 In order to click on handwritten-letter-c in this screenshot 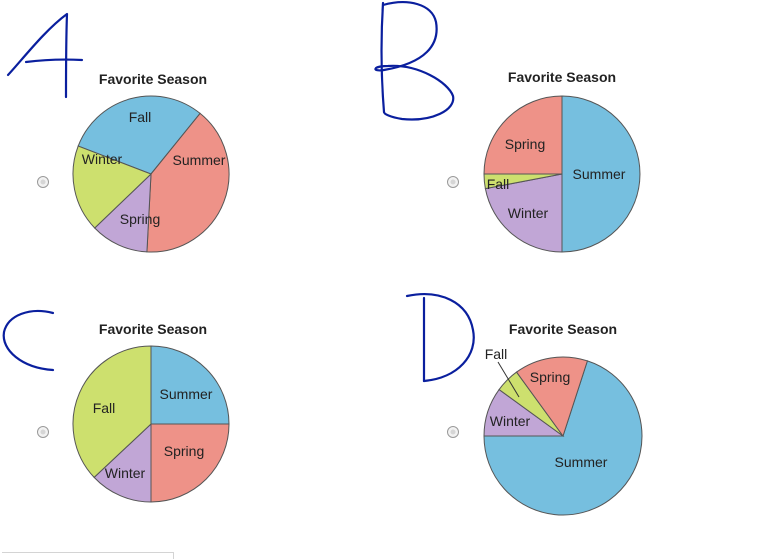, I will do `click(28, 340)`.